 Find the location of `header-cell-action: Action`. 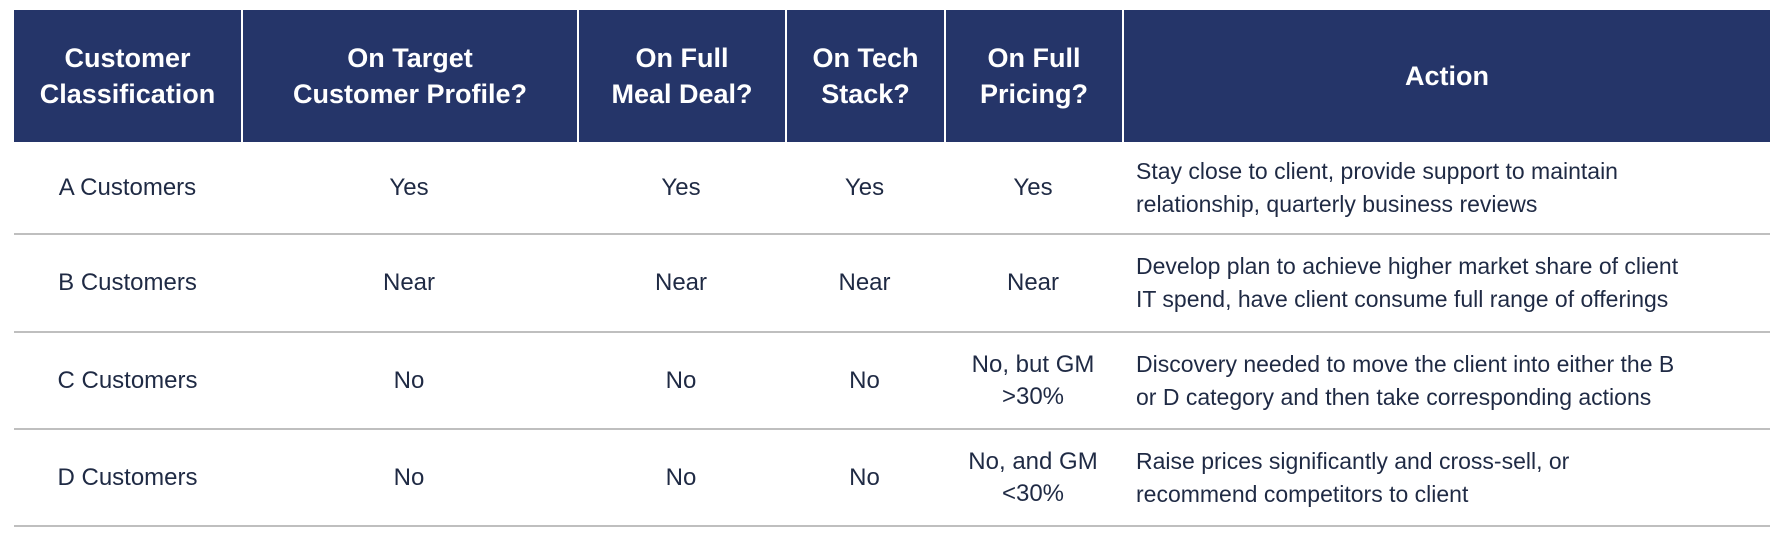

header-cell-action: Action is located at coordinates (1446, 76).